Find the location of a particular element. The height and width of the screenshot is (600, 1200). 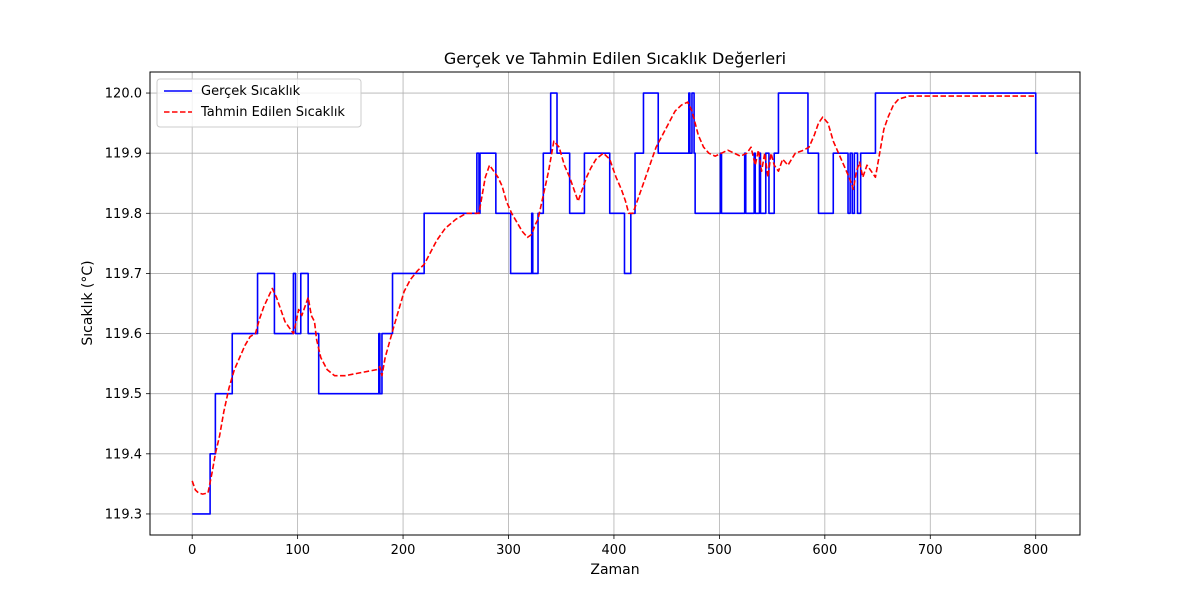

legend: Gerçek Sıcaklık Tahmin Edilen Sıcaklık is located at coordinates (259, 103).